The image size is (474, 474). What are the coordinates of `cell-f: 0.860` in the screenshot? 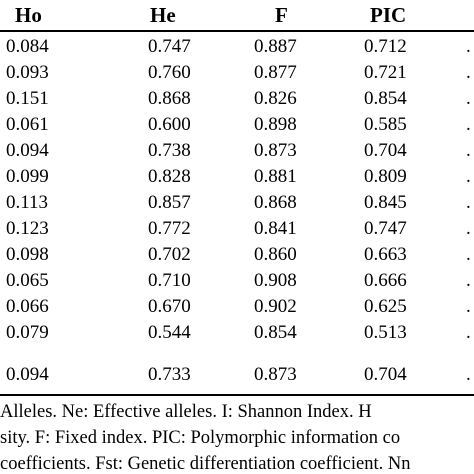 It's located at (275, 254).